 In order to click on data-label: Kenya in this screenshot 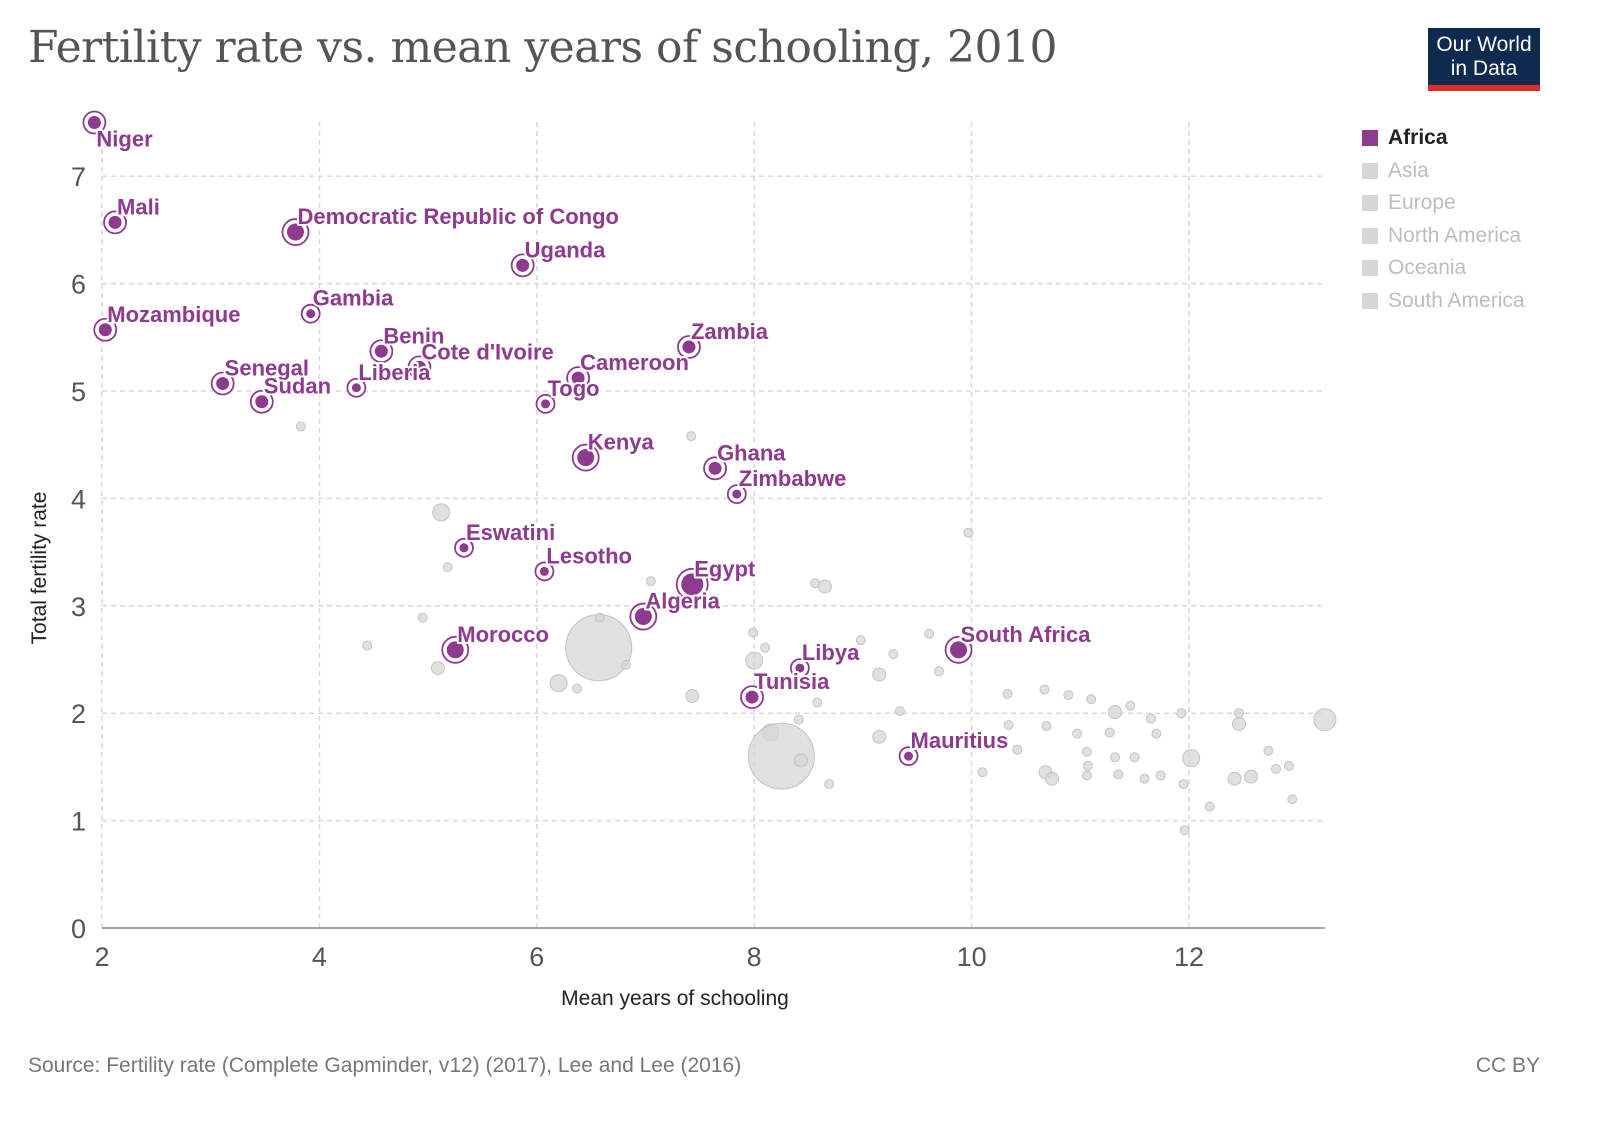, I will do `click(621, 442)`.